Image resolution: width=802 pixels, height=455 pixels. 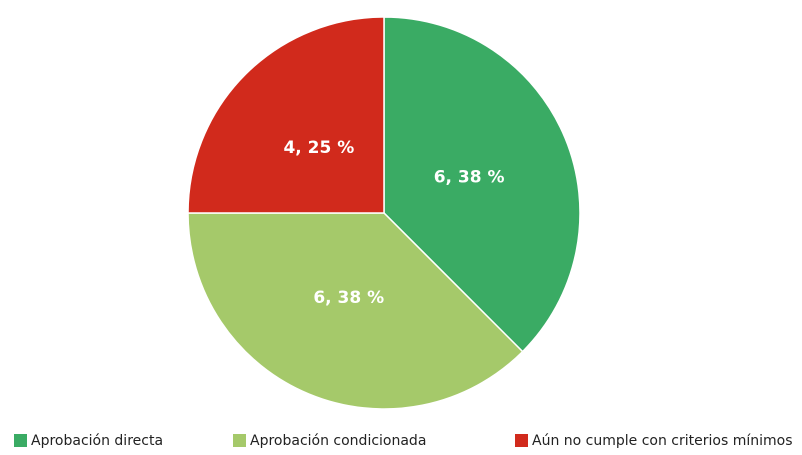 I want to click on legend-label: Aprobación directa, so click(x=97, y=441).